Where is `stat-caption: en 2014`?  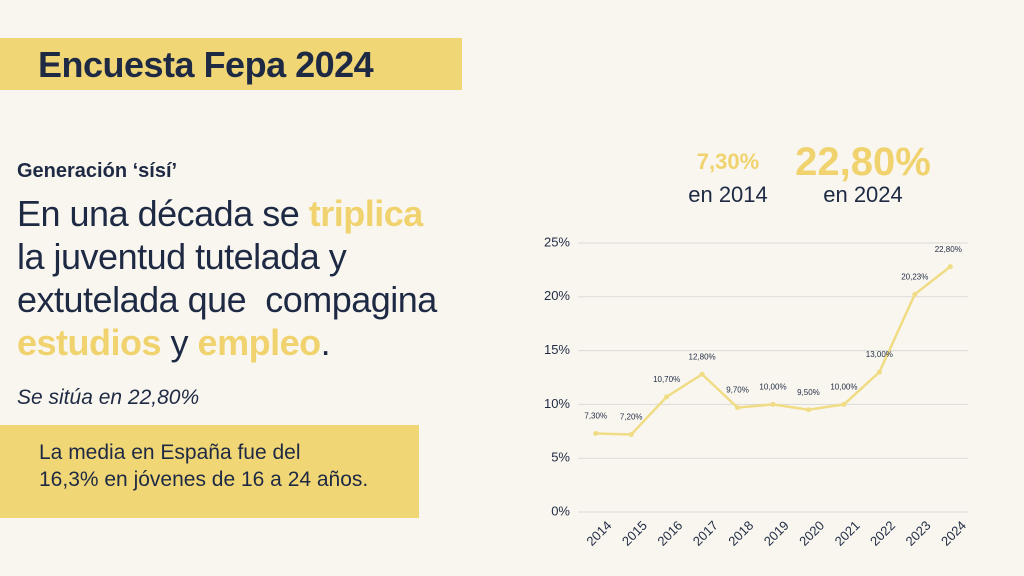 stat-caption: en 2014 is located at coordinates (728, 194).